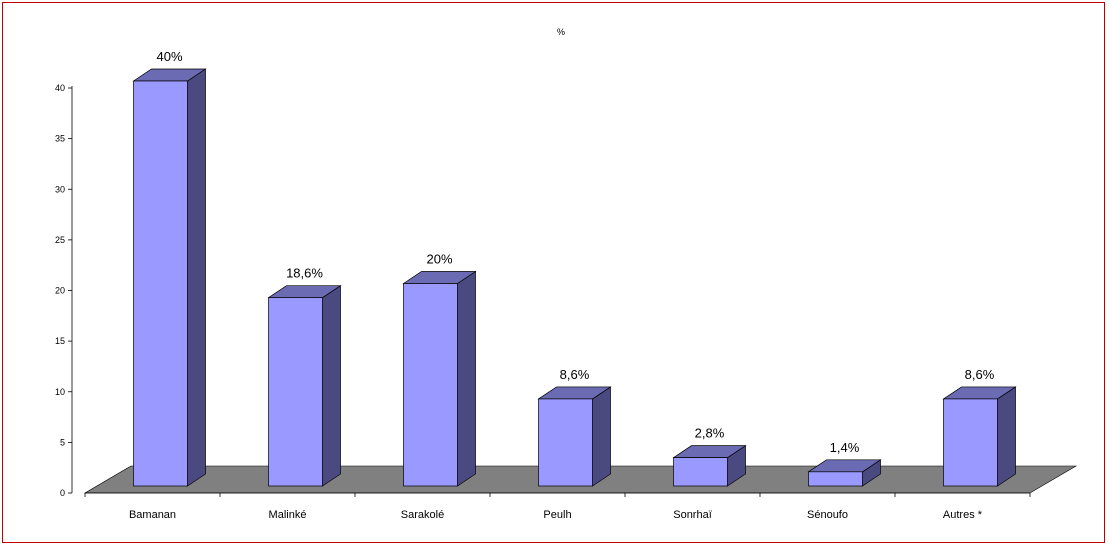  I want to click on y-tick-label: 5, so click(62, 442).